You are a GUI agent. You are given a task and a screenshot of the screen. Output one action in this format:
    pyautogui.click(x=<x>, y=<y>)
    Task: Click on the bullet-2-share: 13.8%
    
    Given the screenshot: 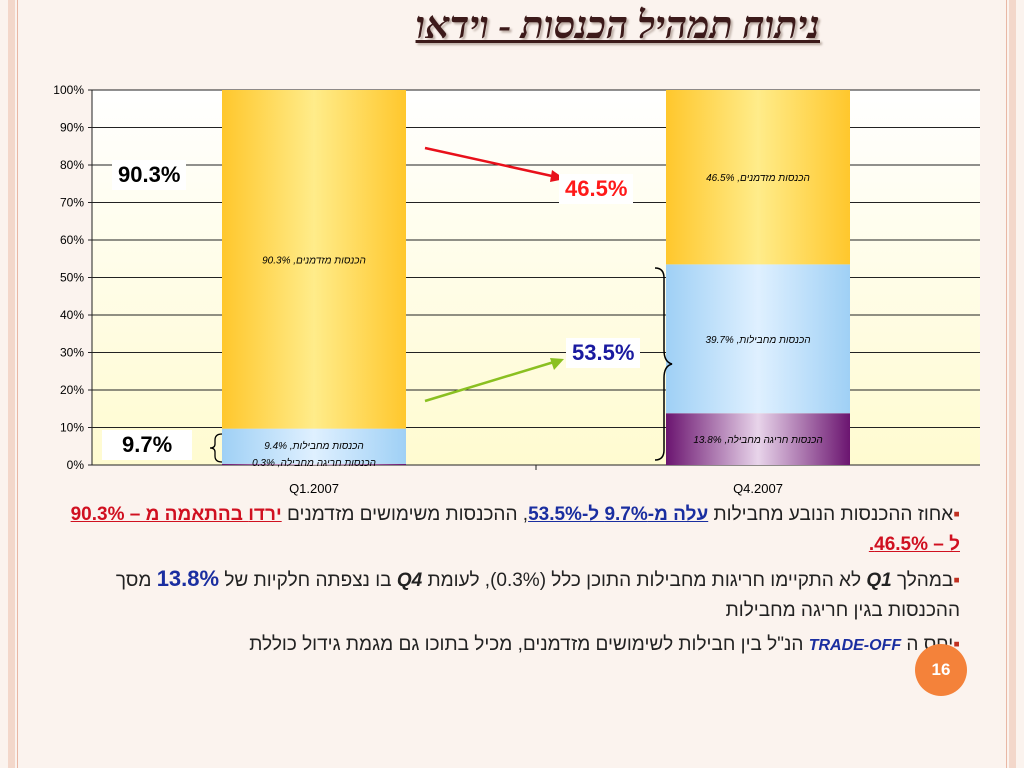 What is the action you would take?
    pyautogui.click(x=188, y=578)
    